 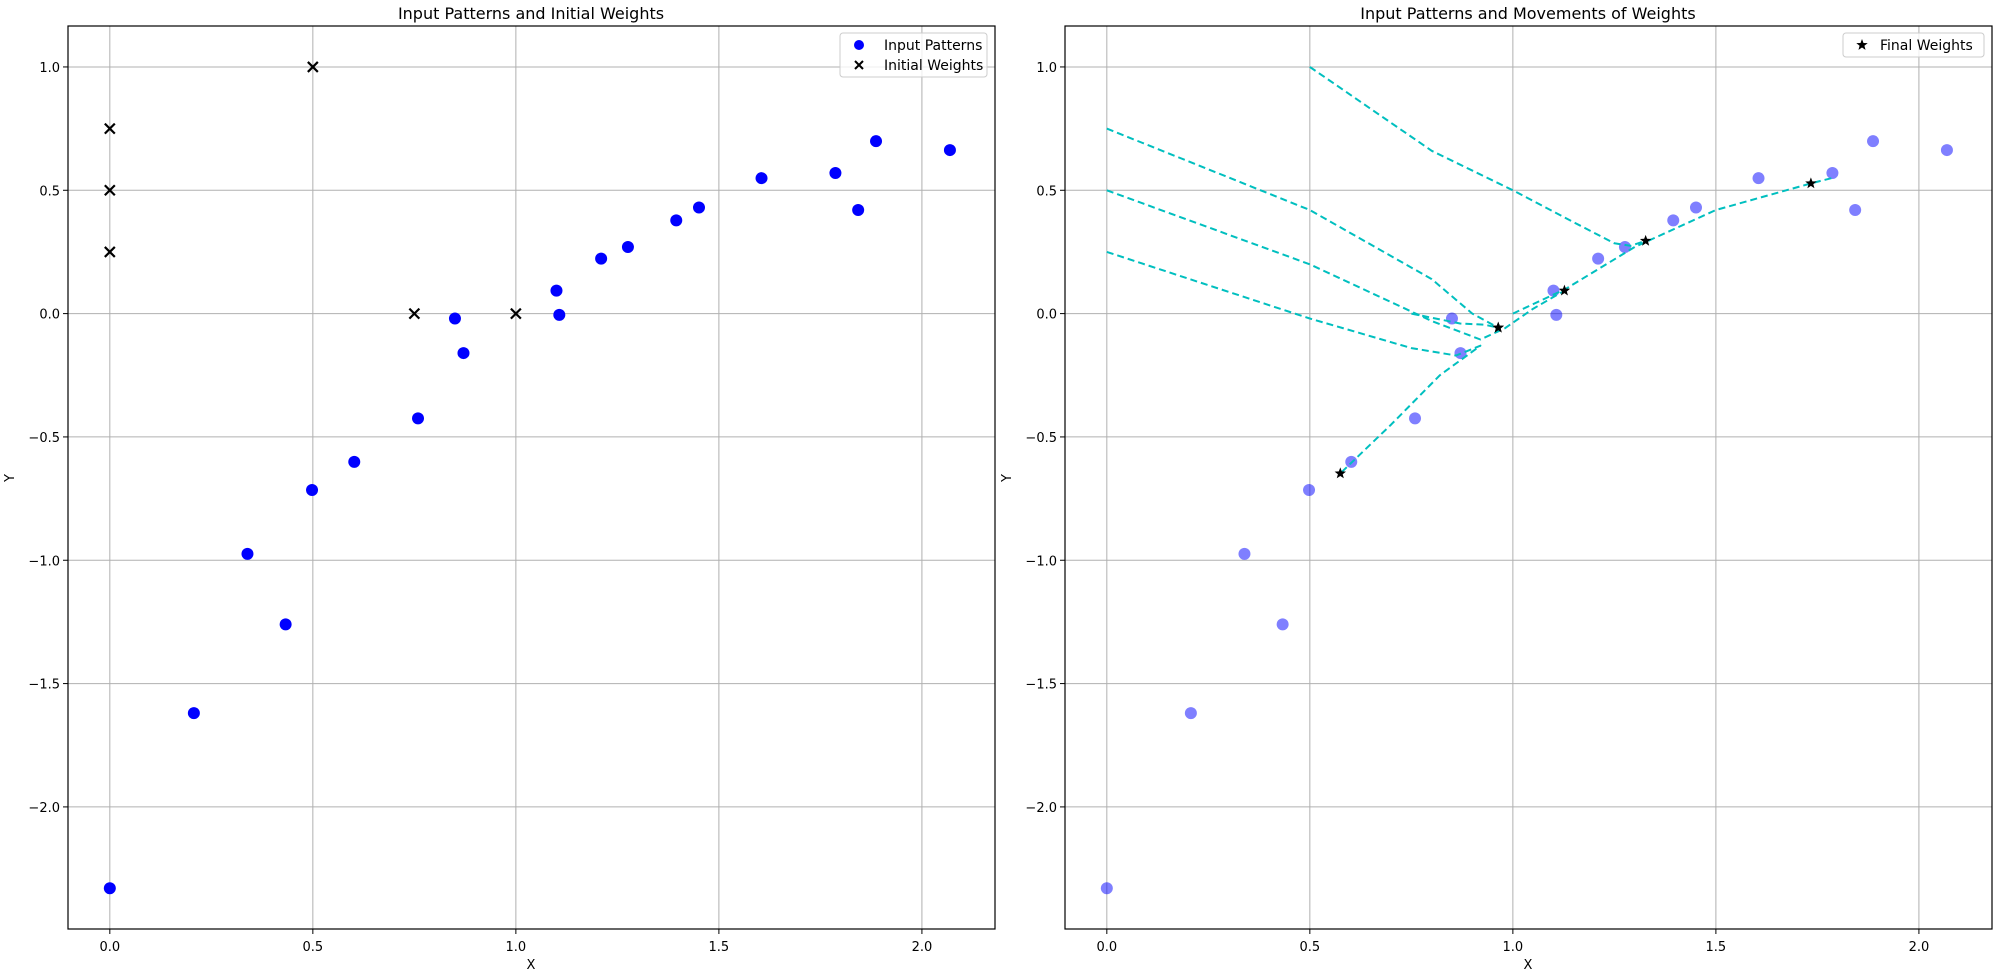 What do you see at coordinates (859, 65) in the screenshot?
I see `legend-marker-x` at bounding box center [859, 65].